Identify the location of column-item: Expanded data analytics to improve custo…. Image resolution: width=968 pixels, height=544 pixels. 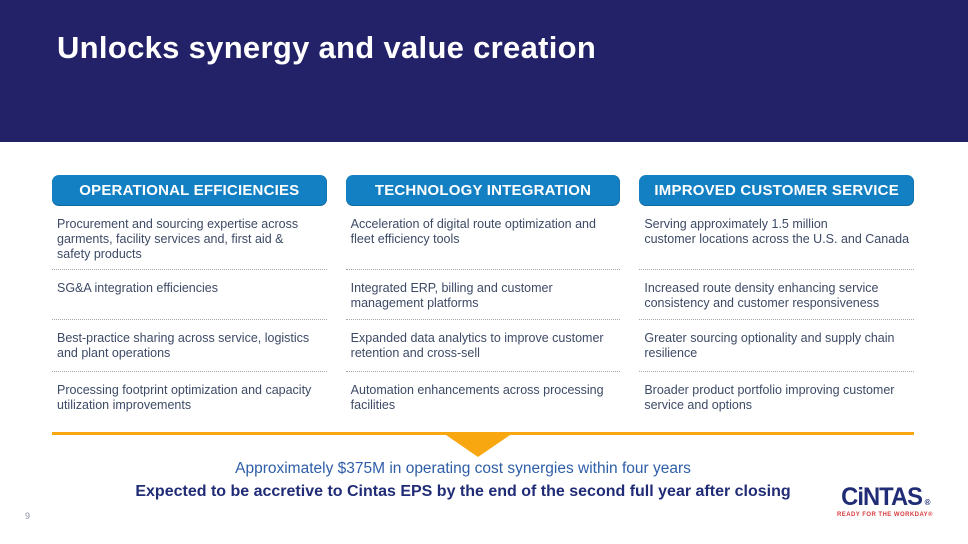
(483, 346).